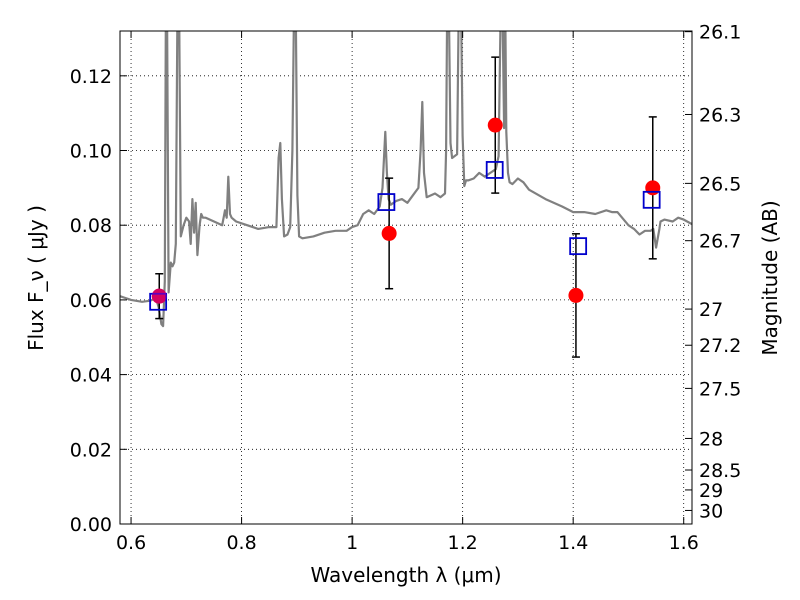 This screenshot has height=600, width=800. I want to click on x-tick-label: 0.8, so click(241, 543).